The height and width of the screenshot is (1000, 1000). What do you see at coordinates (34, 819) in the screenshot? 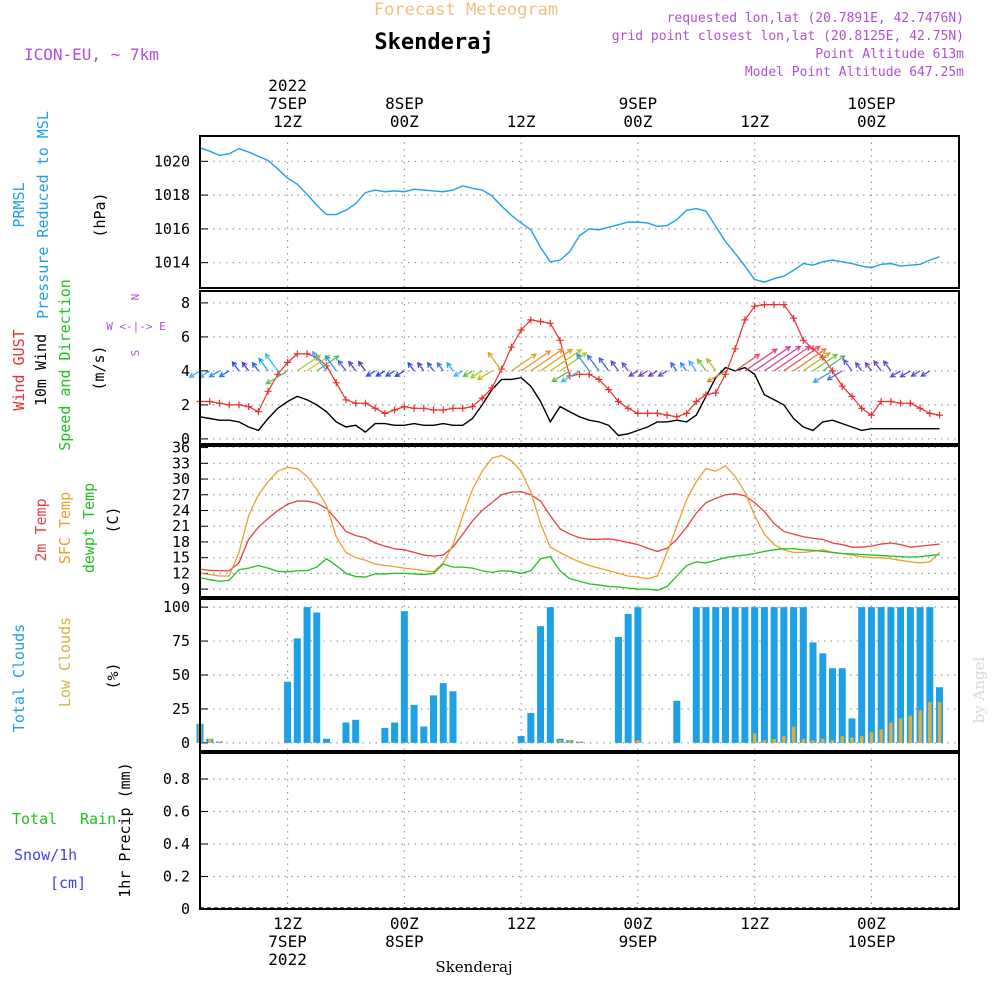
I see `total-label: Total` at bounding box center [34, 819].